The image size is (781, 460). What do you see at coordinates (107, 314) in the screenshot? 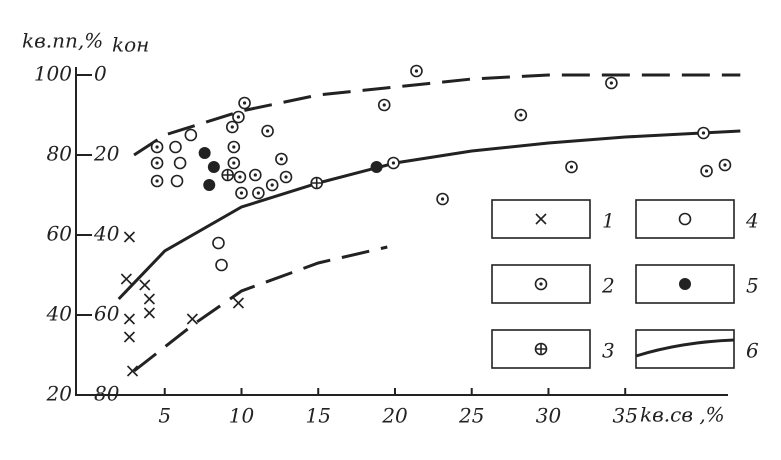
I see `y2-tick-label: 60` at bounding box center [107, 314].